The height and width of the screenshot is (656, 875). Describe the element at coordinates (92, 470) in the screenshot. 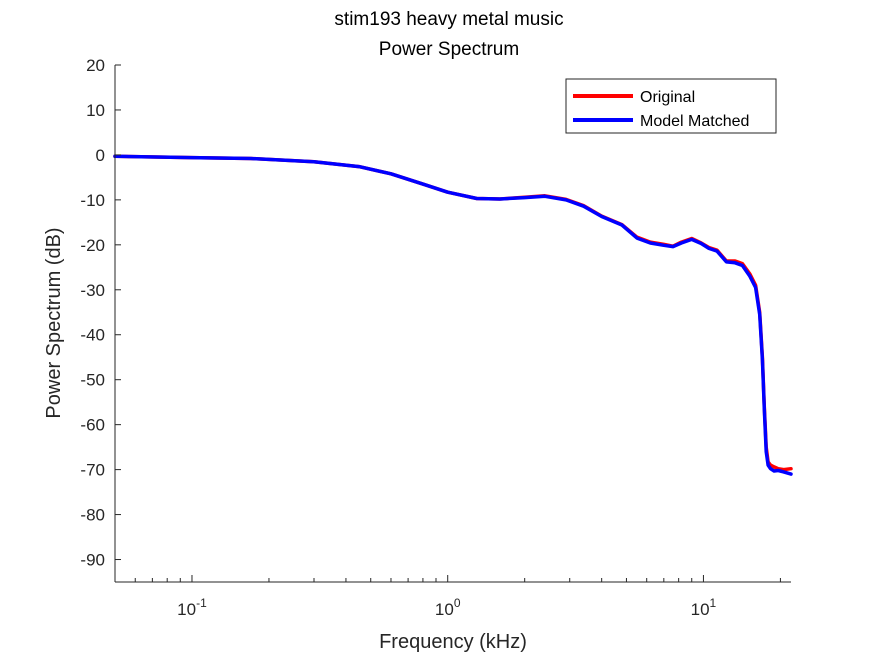

I see `y-tick-label: -70` at that location.